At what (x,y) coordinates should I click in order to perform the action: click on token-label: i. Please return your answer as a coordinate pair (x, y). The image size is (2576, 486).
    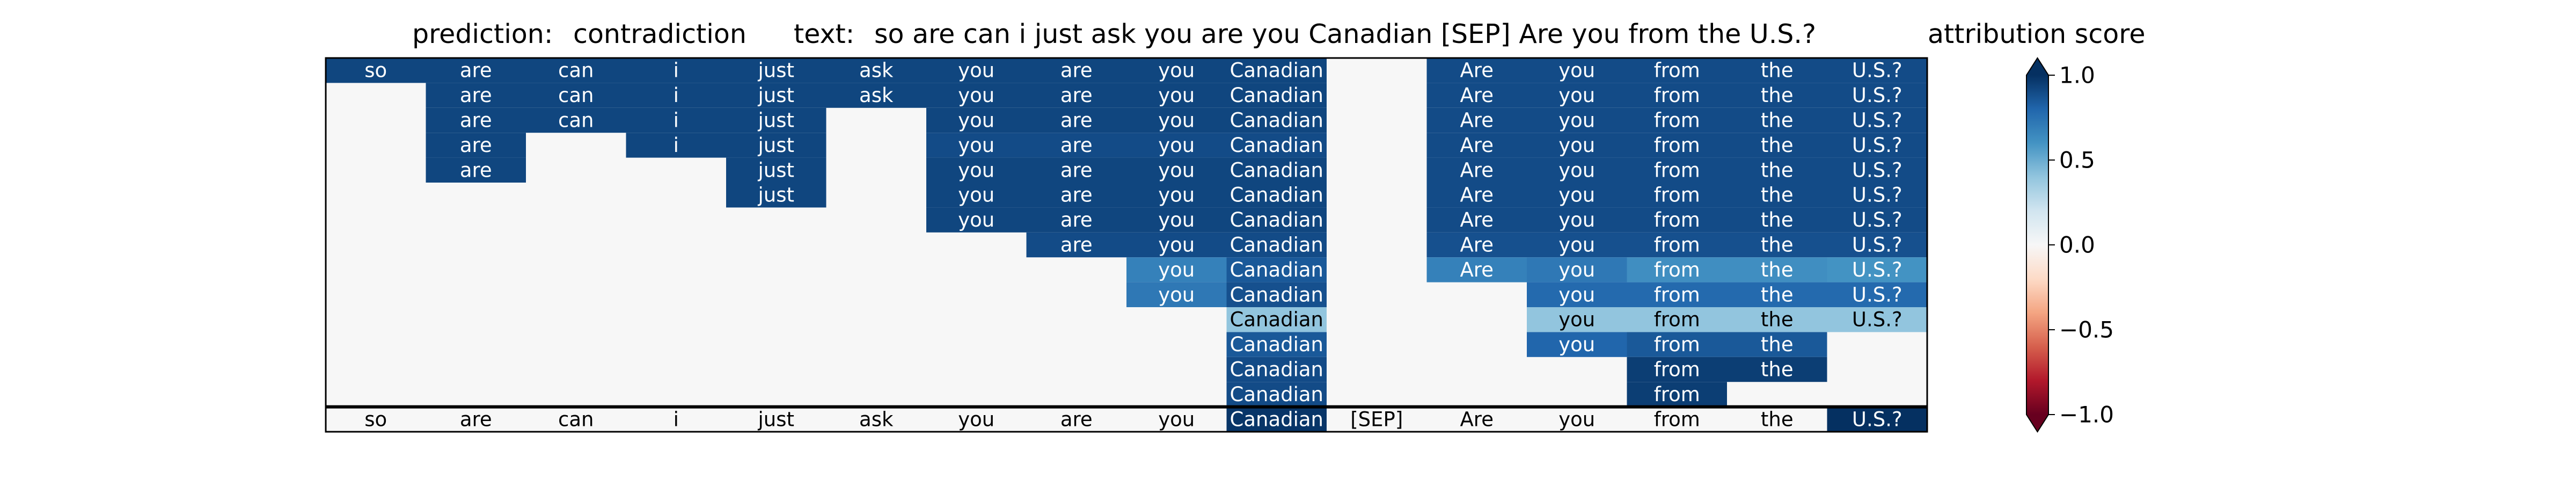
    Looking at the image, I should click on (676, 419).